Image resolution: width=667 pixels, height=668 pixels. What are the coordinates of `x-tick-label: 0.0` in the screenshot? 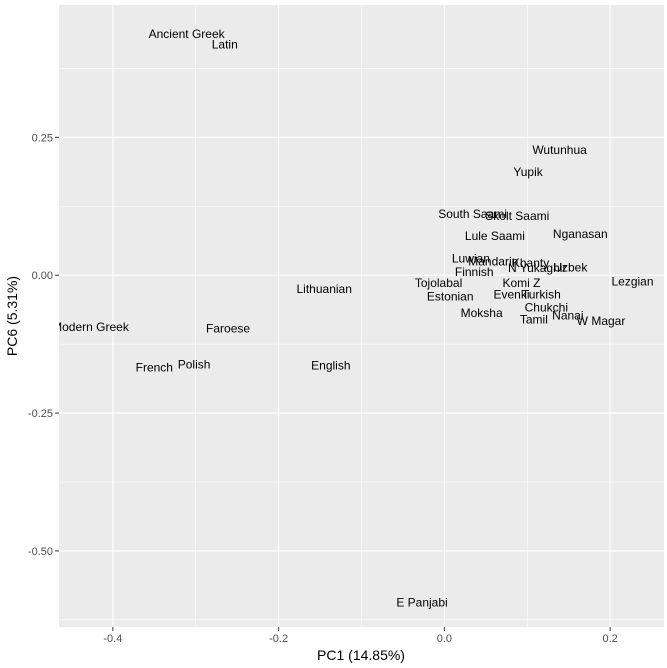 It's located at (444, 639).